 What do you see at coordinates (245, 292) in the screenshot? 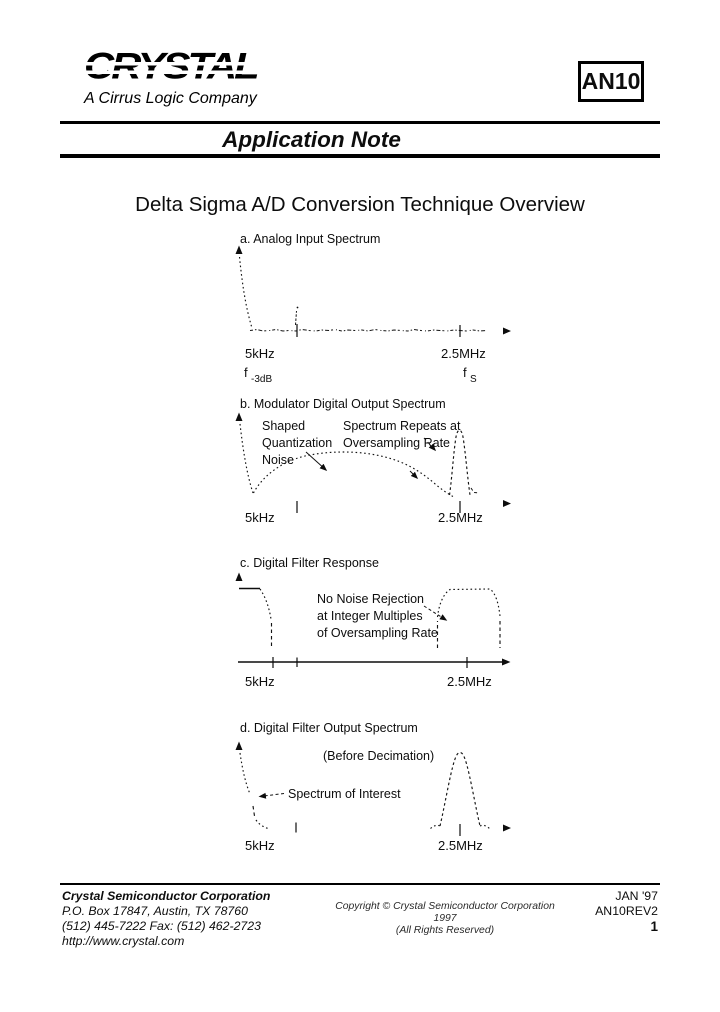
I see `input-rolloff-curve` at bounding box center [245, 292].